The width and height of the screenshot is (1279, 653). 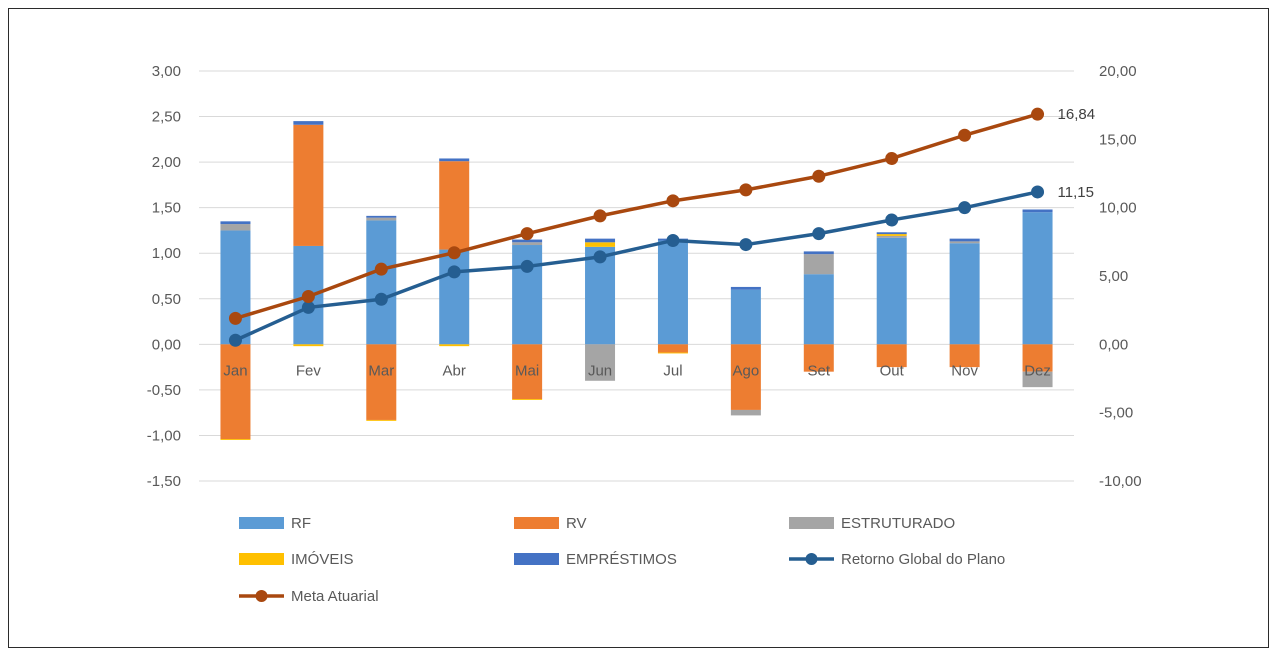 I want to click on right-tick-label: 10,00, so click(x=1118, y=208).